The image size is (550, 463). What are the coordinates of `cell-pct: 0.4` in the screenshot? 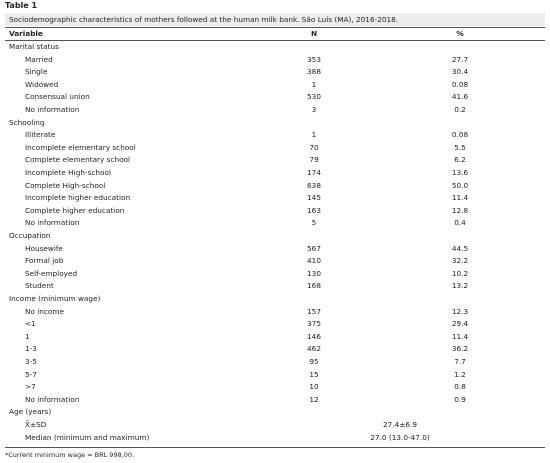 It's located at (460, 223).